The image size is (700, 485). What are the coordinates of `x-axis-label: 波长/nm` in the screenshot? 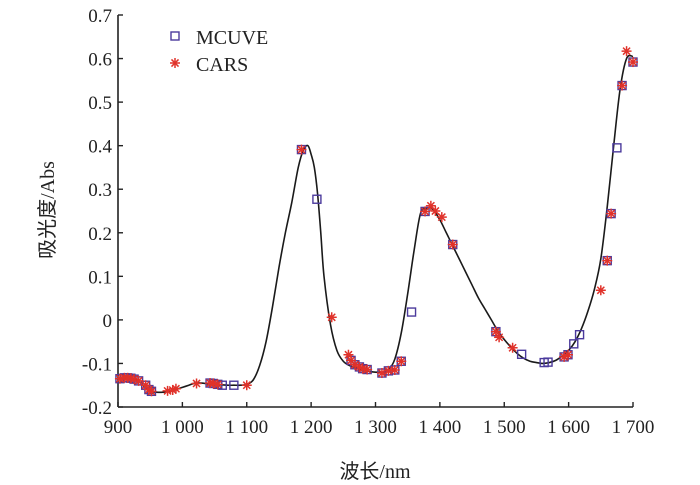 It's located at (375, 471).